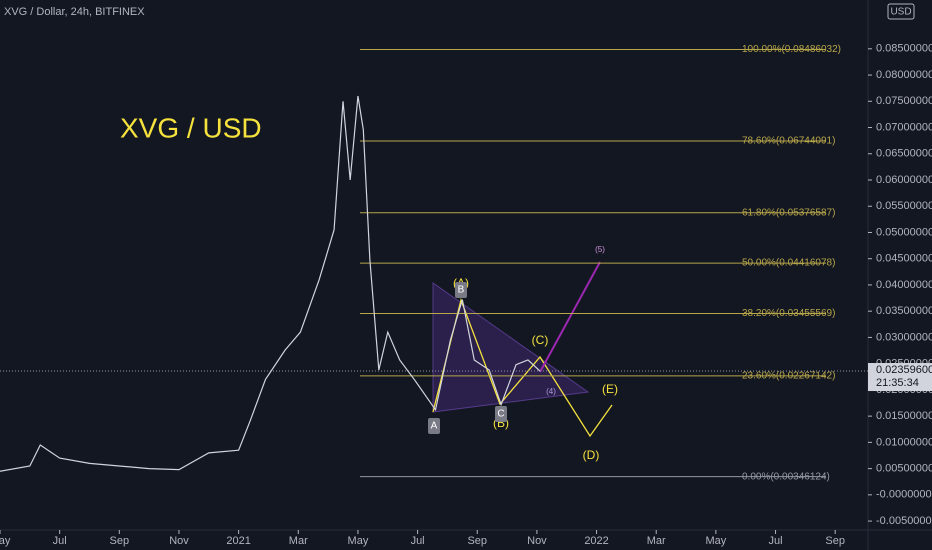 This screenshot has height=550, width=932. What do you see at coordinates (904, 101) in the screenshot?
I see `y-tick-label: 0.07500000` at bounding box center [904, 101].